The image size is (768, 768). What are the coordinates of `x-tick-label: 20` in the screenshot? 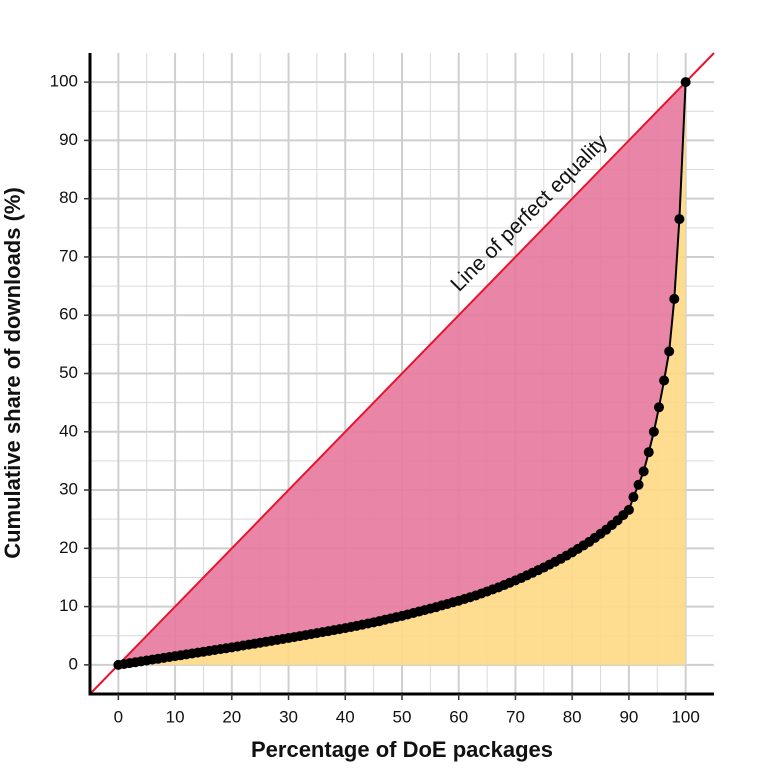 It's located at (231, 716).